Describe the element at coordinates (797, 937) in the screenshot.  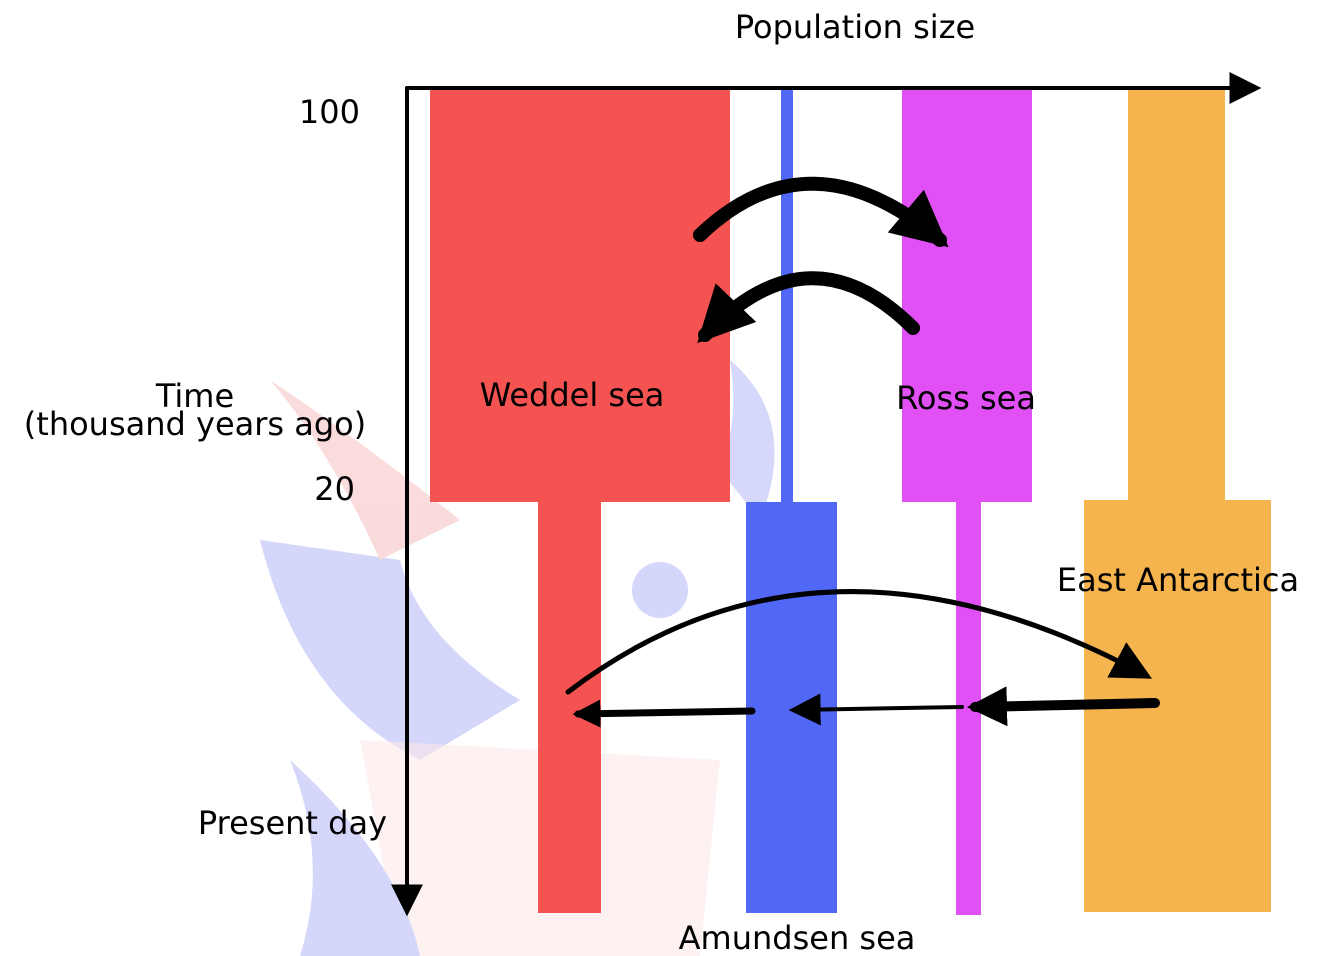
I see `population-label: Amundsen sea` at that location.